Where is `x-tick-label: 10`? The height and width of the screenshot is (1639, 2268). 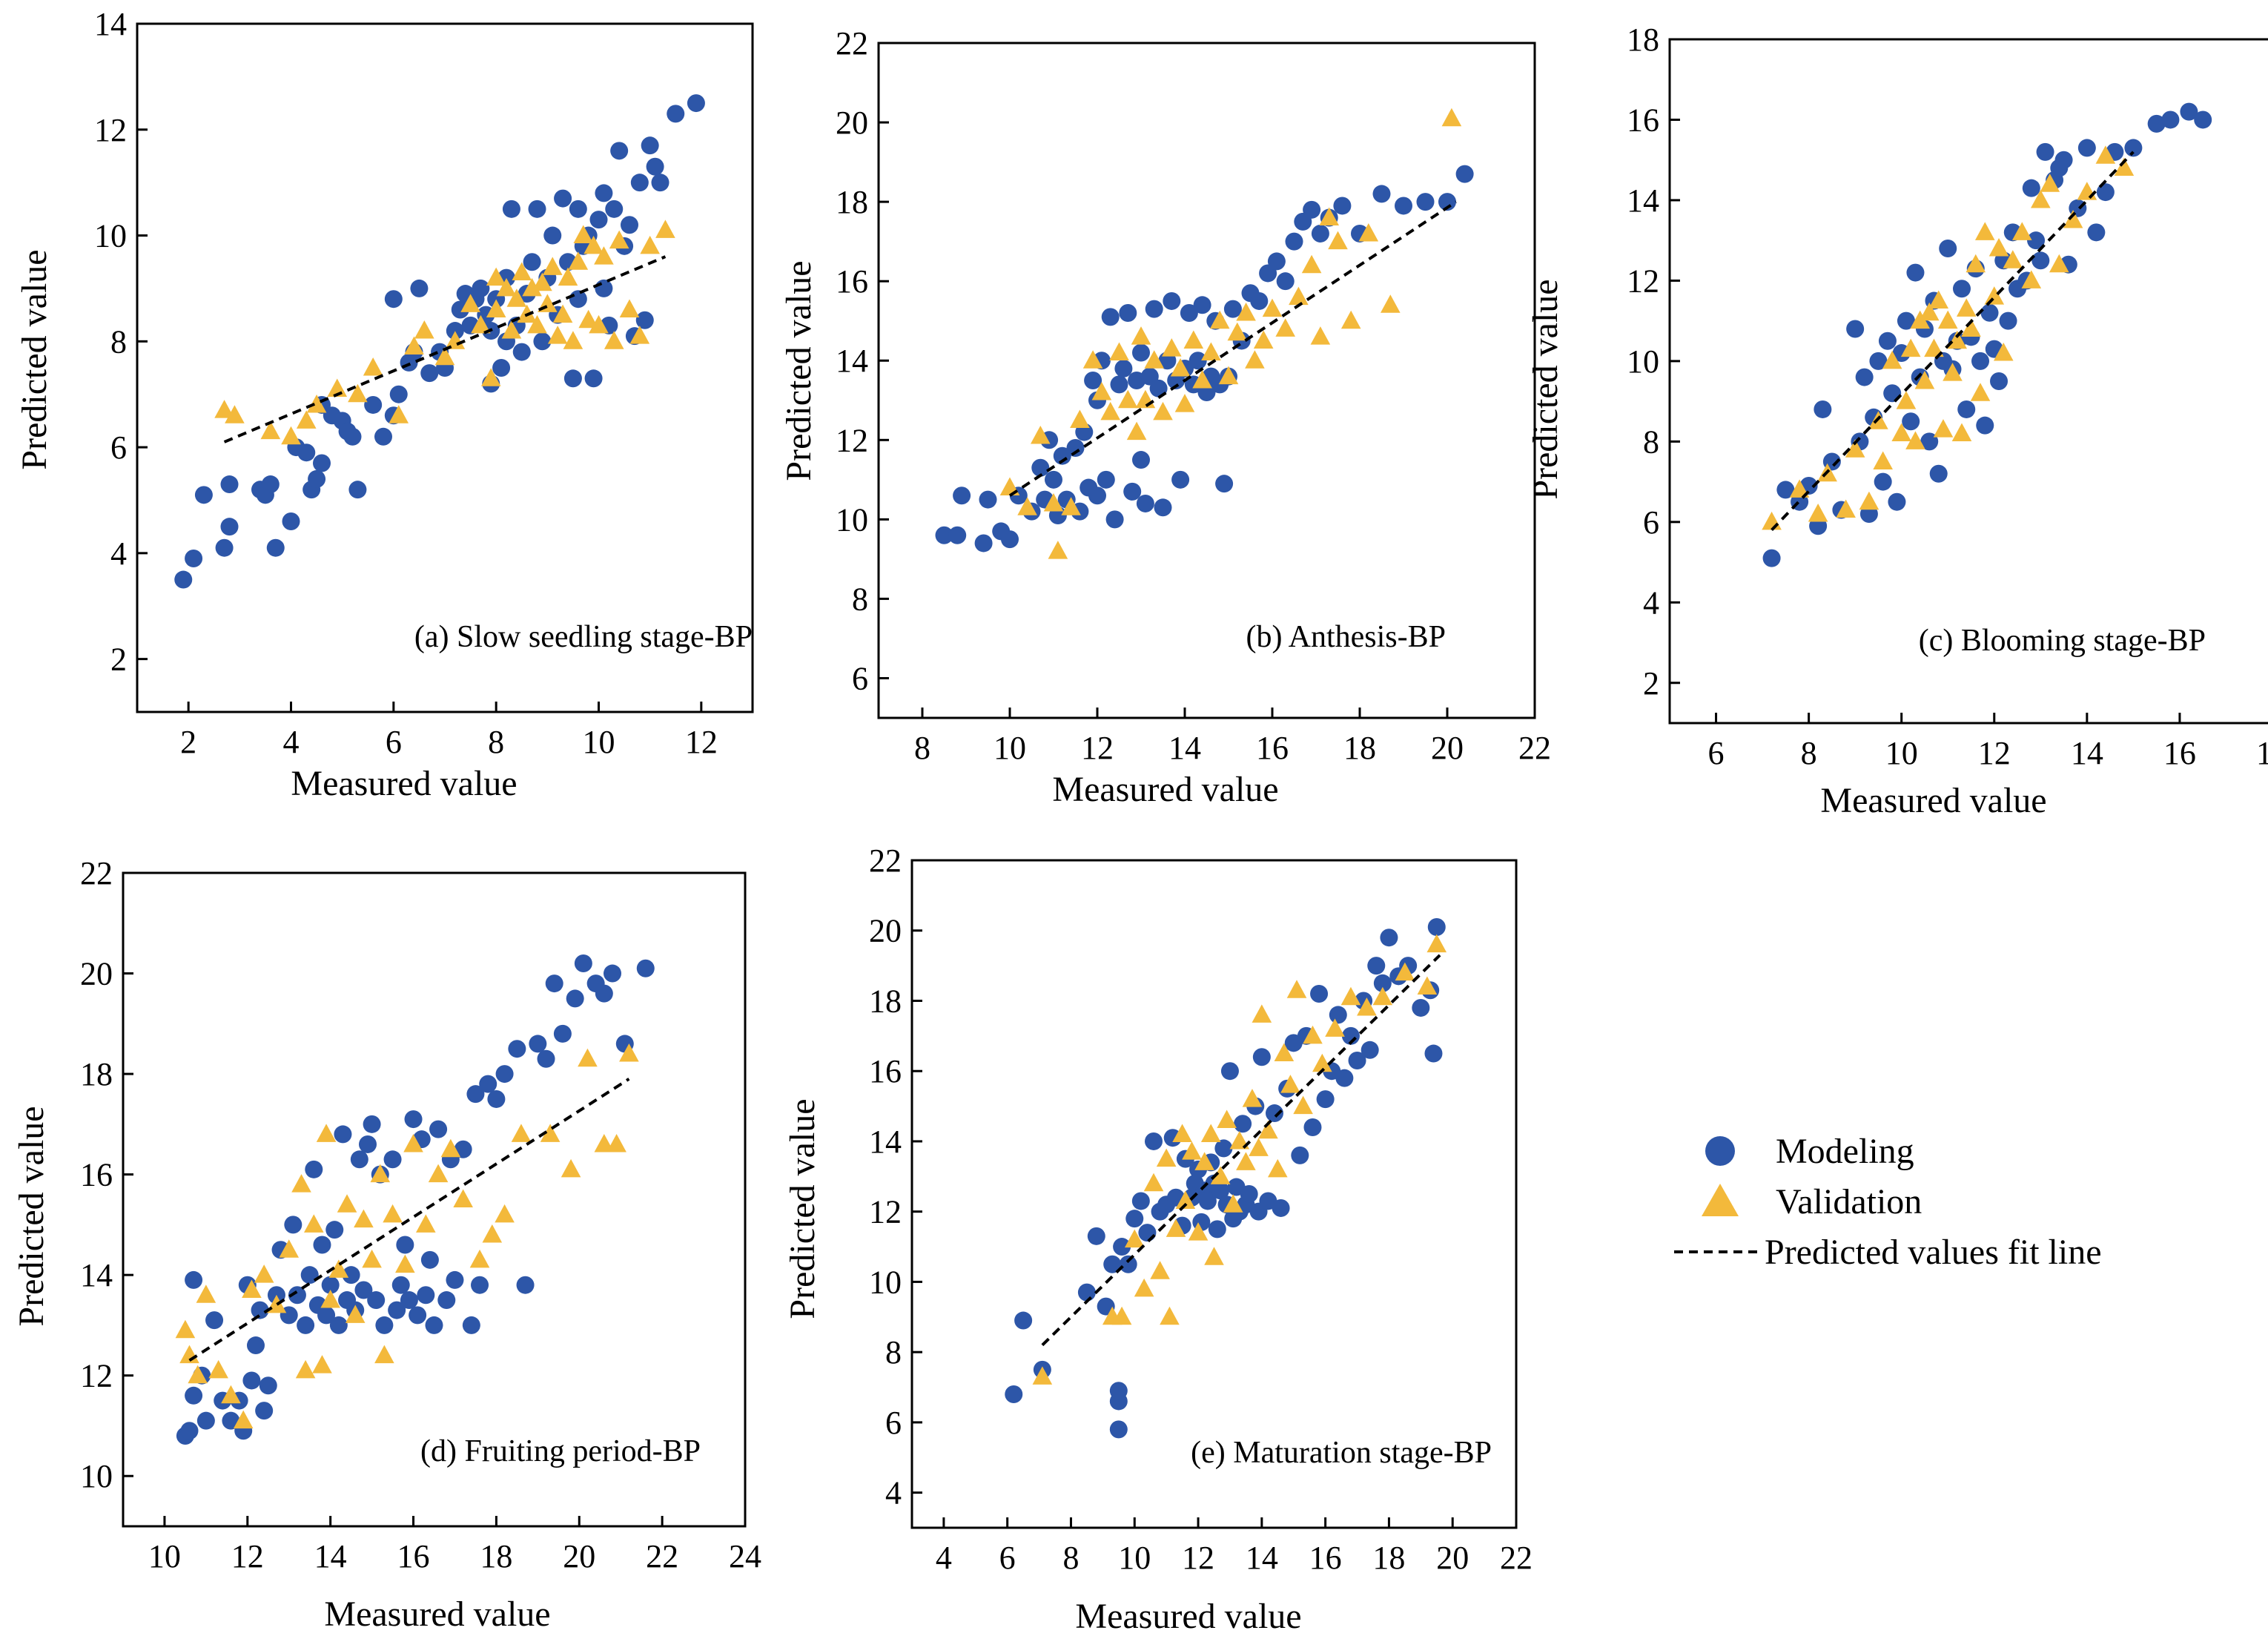
x-tick-label: 10 is located at coordinates (164, 1556).